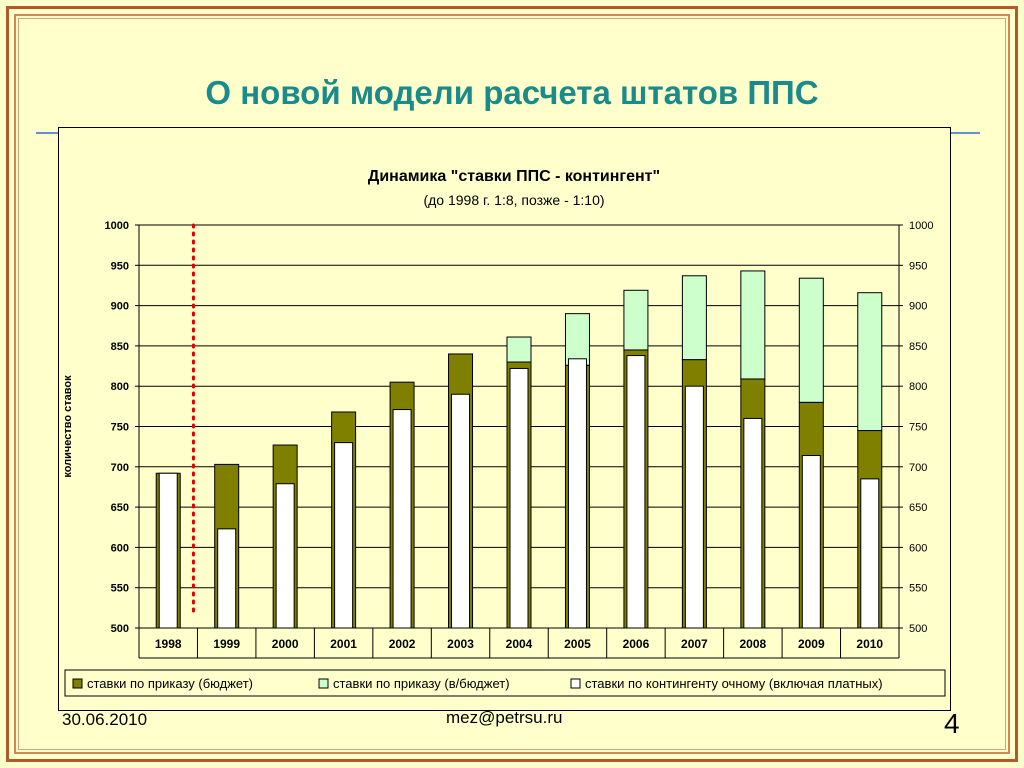 The image size is (1024, 768). Describe the element at coordinates (120, 548) in the screenshot. I see `y-tick-label-left: 600` at that location.